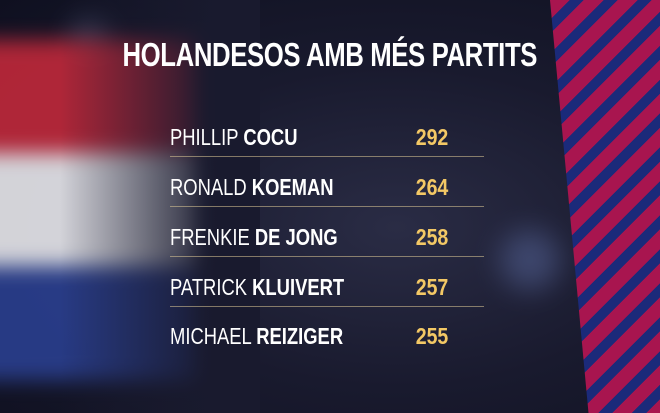 Image resolution: width=660 pixels, height=413 pixels. Describe the element at coordinates (208, 187) in the screenshot. I see `first-name: RONALD` at that location.